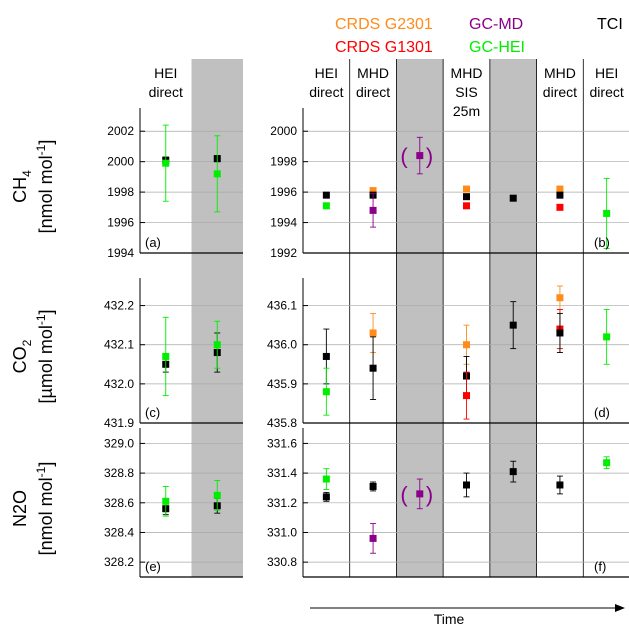 This screenshot has width=629, height=625. What do you see at coordinates (326, 82) in the screenshot?
I see `column-header-right-0: HEI direct` at bounding box center [326, 82].